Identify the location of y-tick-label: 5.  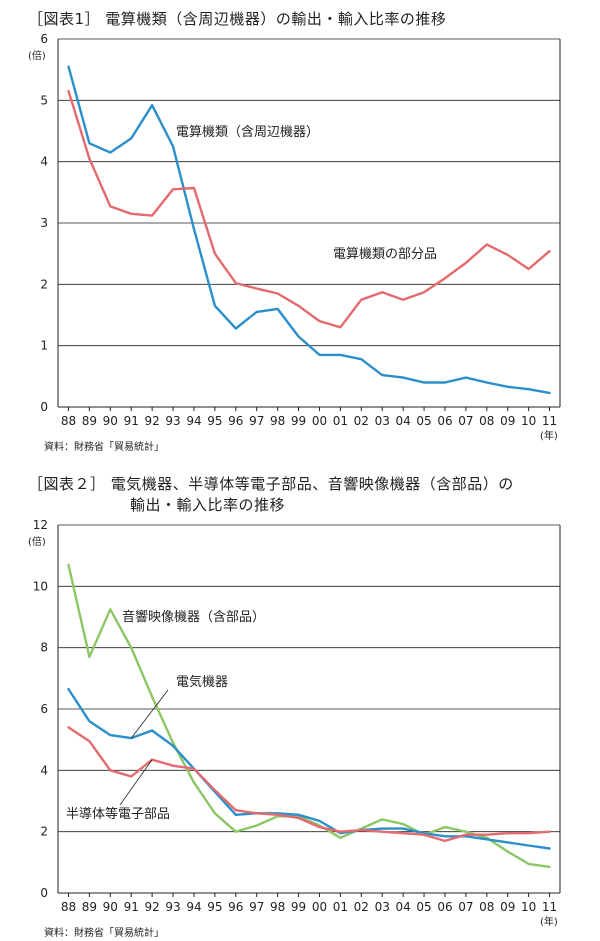
(44, 100).